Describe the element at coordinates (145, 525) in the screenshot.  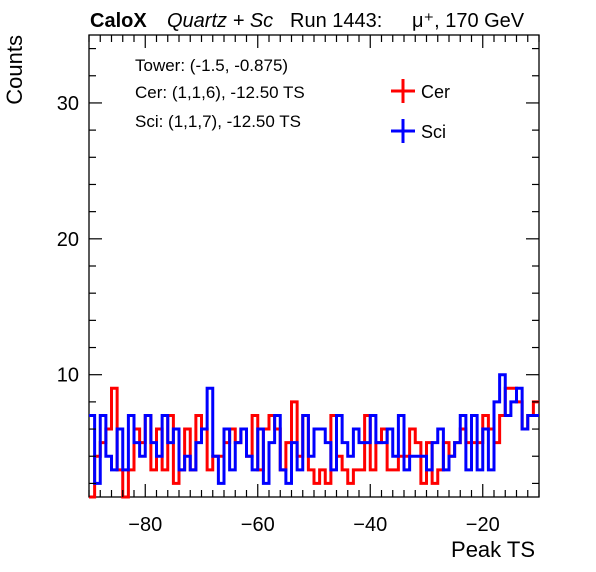
I see `x-tick-label: −80` at that location.